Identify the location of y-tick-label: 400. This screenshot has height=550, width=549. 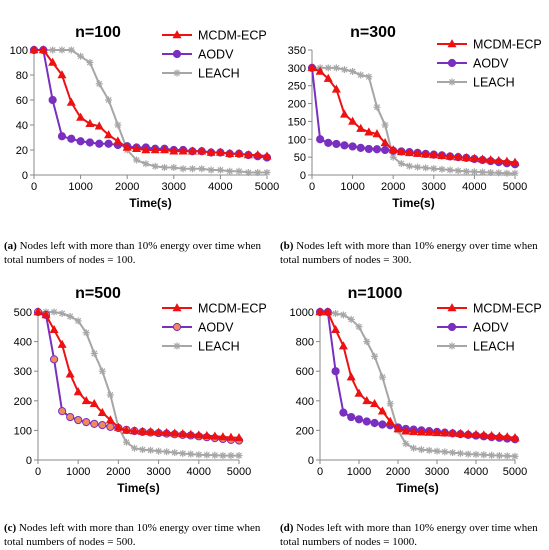
(305, 402).